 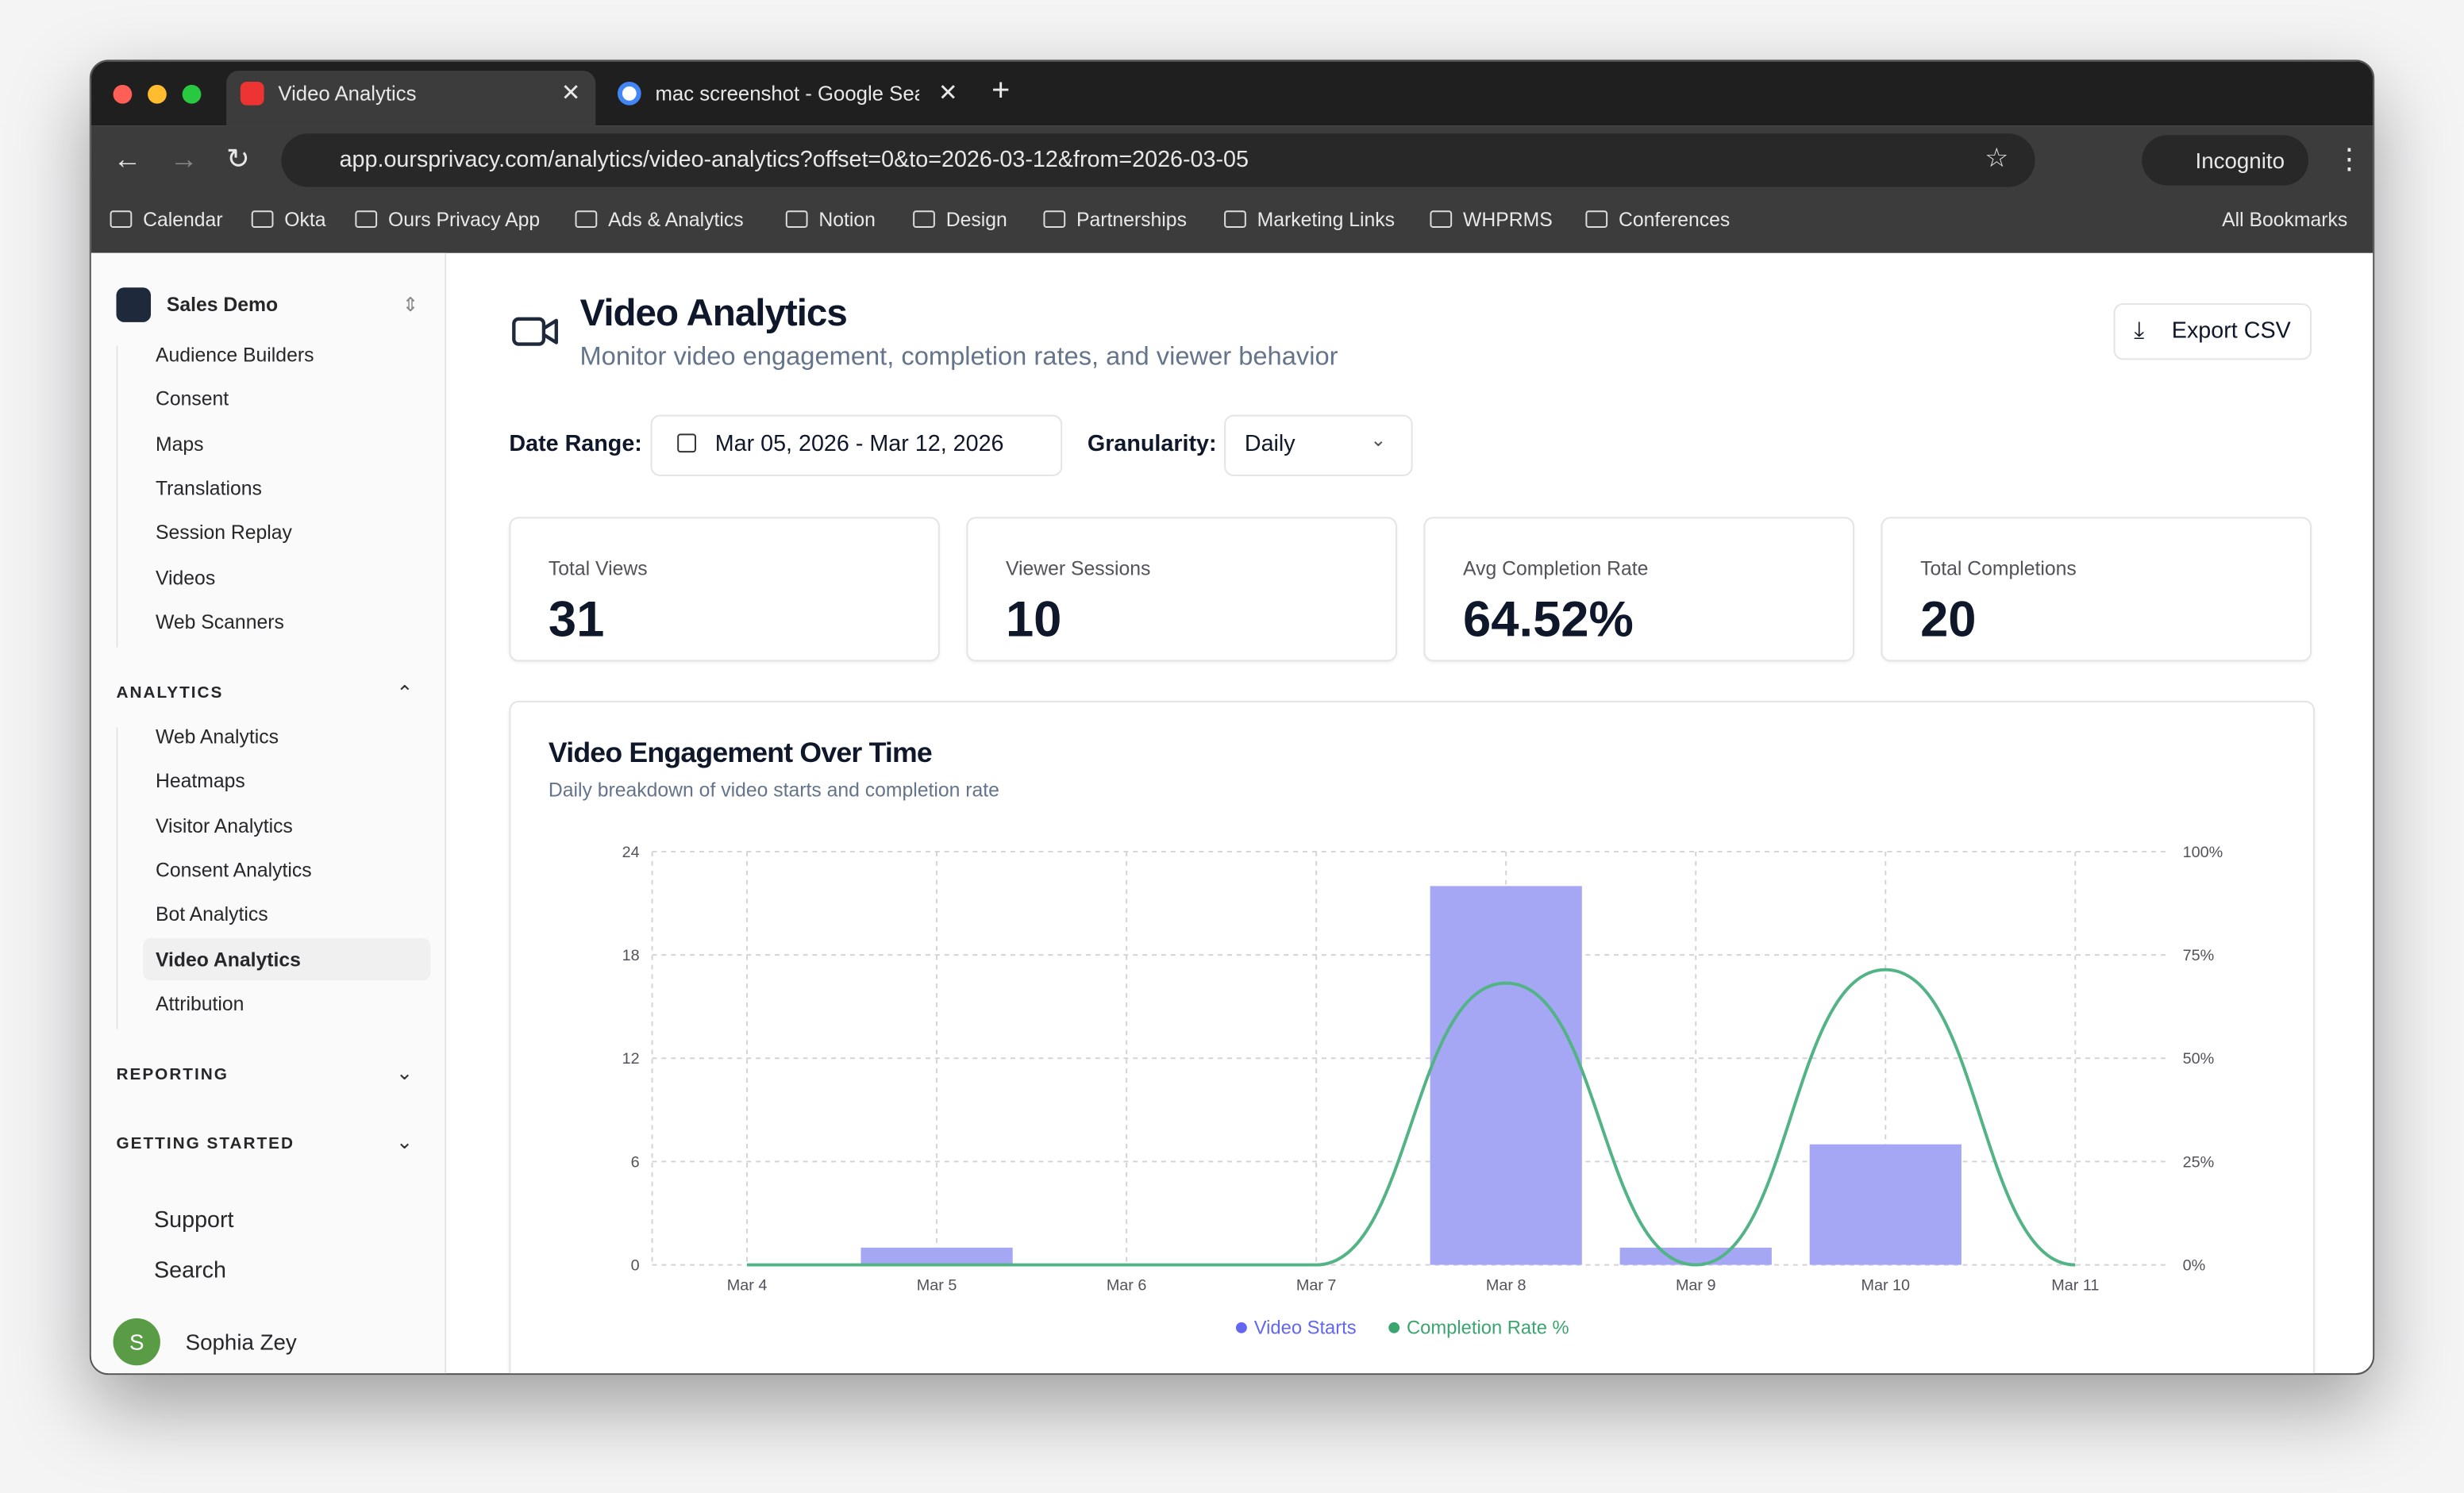 I want to click on granularity-select, so click(x=1318, y=445).